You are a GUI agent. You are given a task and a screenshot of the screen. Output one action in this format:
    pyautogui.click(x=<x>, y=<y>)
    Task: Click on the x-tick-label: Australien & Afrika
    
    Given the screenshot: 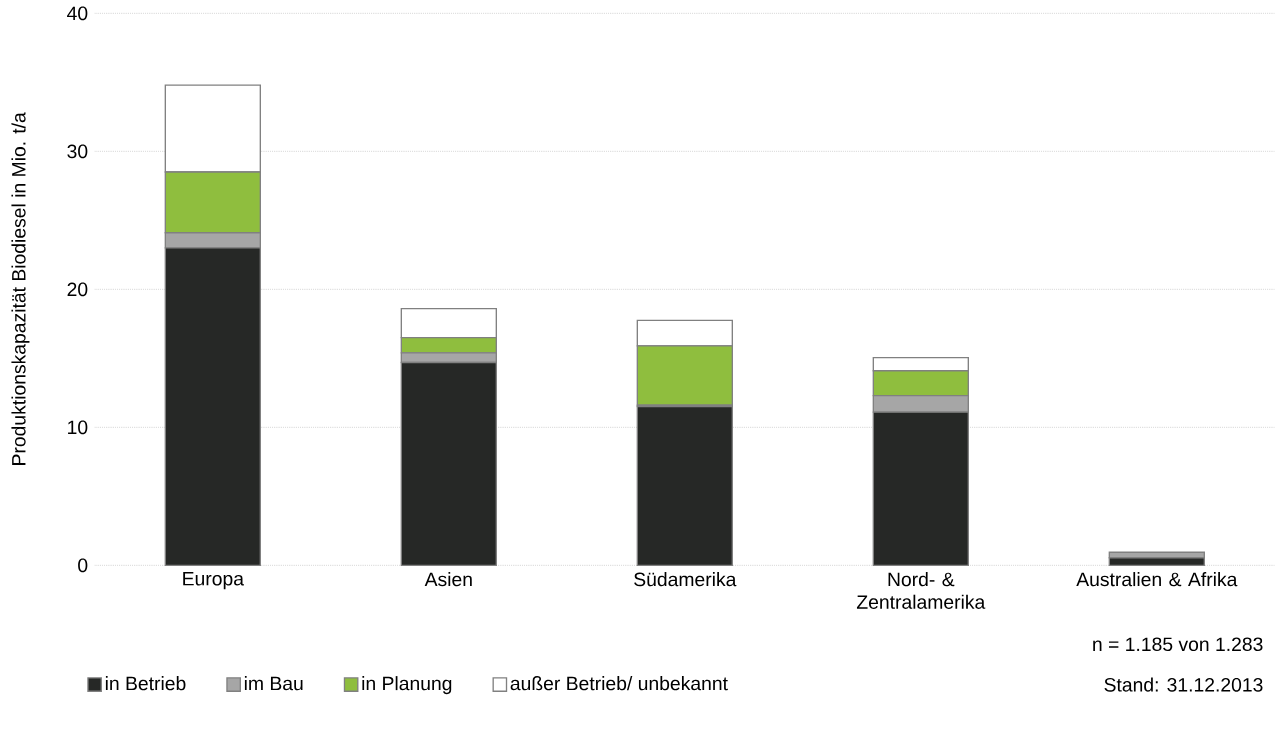 What is the action you would take?
    pyautogui.click(x=1157, y=579)
    